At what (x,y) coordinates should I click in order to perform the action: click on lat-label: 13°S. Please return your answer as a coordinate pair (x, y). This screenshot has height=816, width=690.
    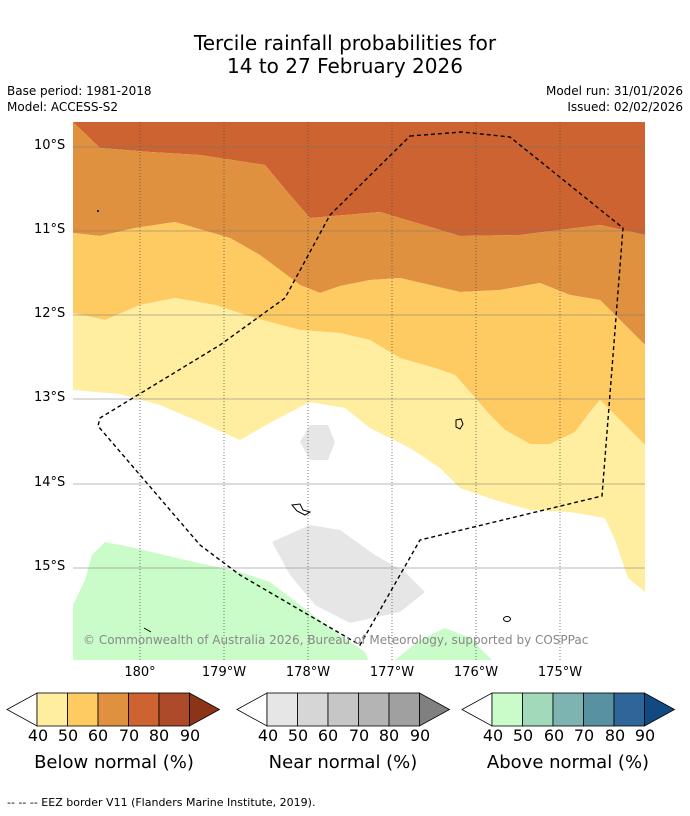
    Looking at the image, I should click on (50, 397).